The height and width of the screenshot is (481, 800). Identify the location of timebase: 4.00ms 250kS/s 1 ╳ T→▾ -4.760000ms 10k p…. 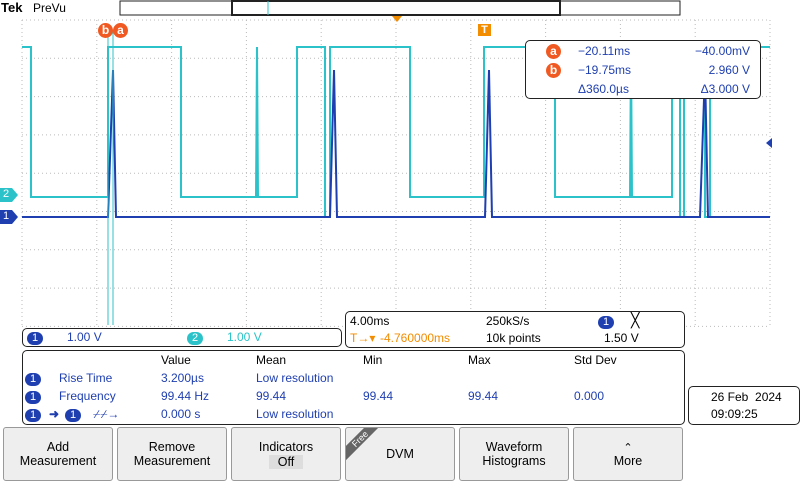
(515, 329).